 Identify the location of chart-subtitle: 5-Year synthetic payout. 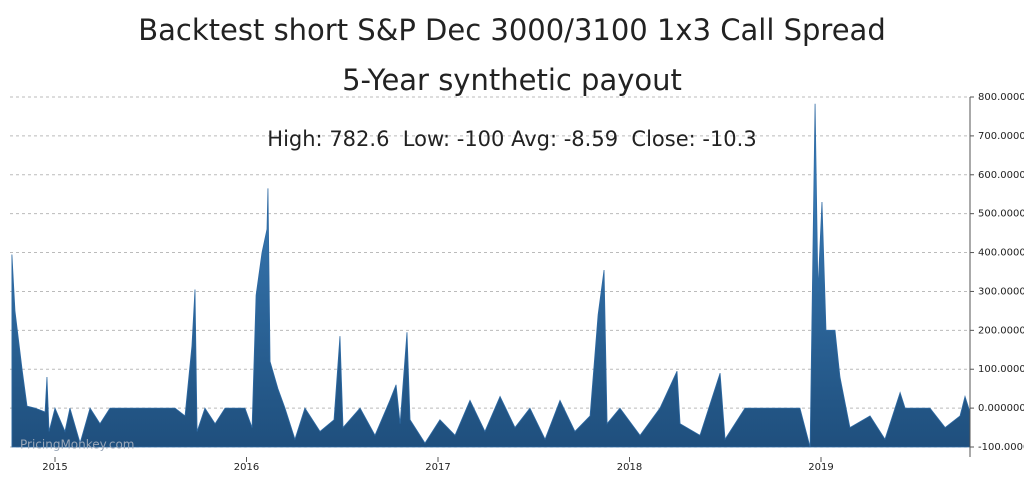
(512, 80).